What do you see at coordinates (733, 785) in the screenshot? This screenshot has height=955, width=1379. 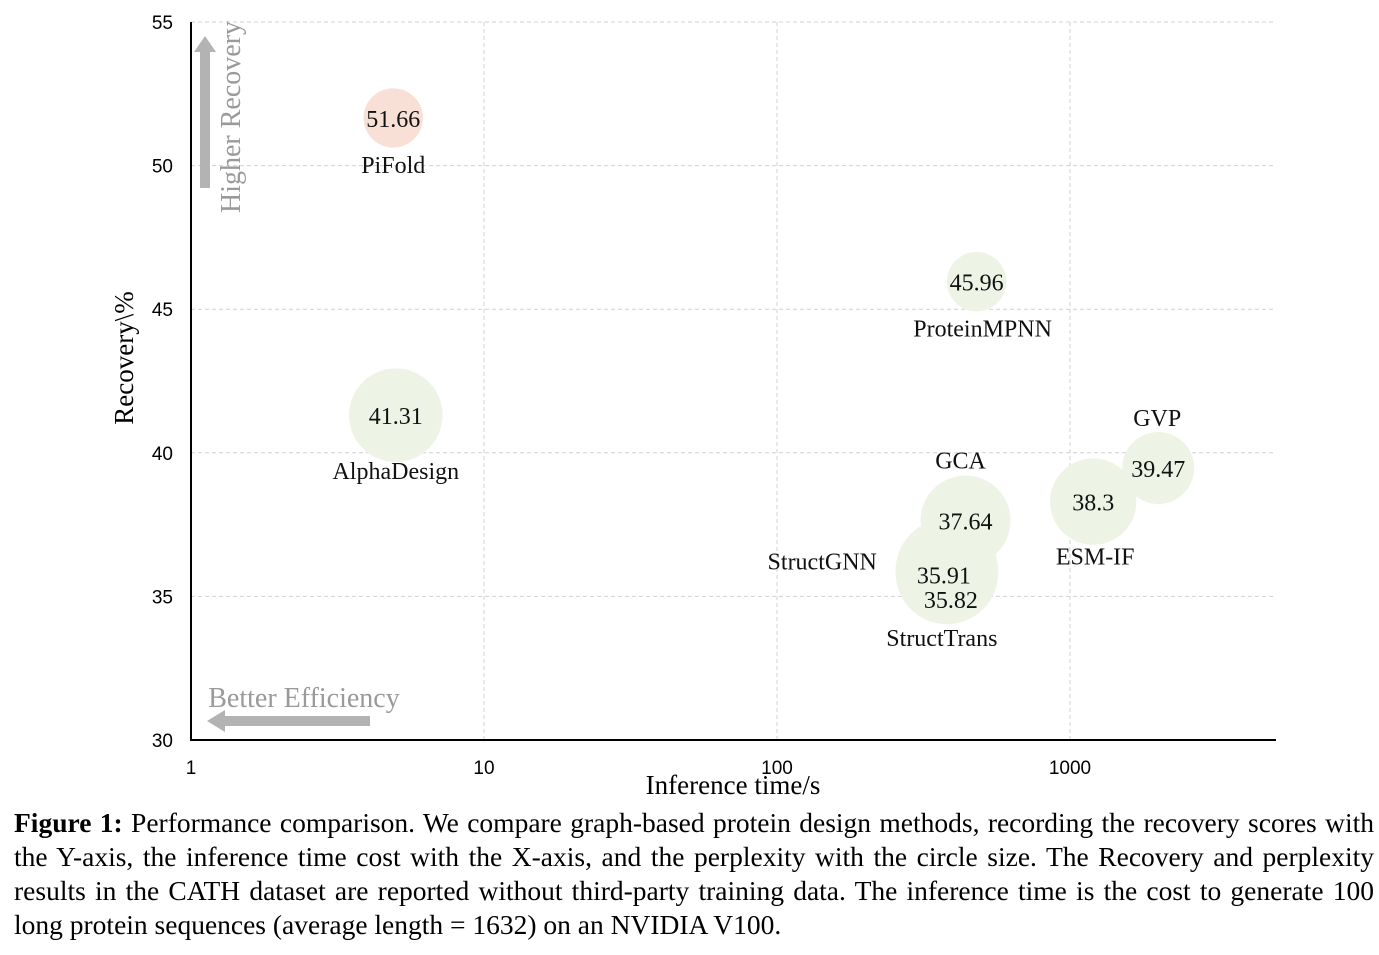 I see `x-axis-title: Inference time/s` at bounding box center [733, 785].